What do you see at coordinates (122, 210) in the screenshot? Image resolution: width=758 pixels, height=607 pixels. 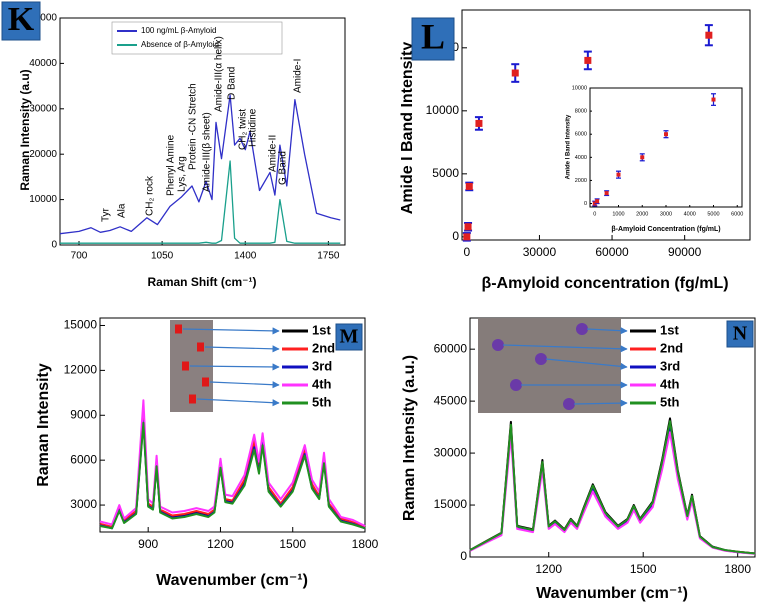 I see `peak-annotation: Ala` at bounding box center [122, 210].